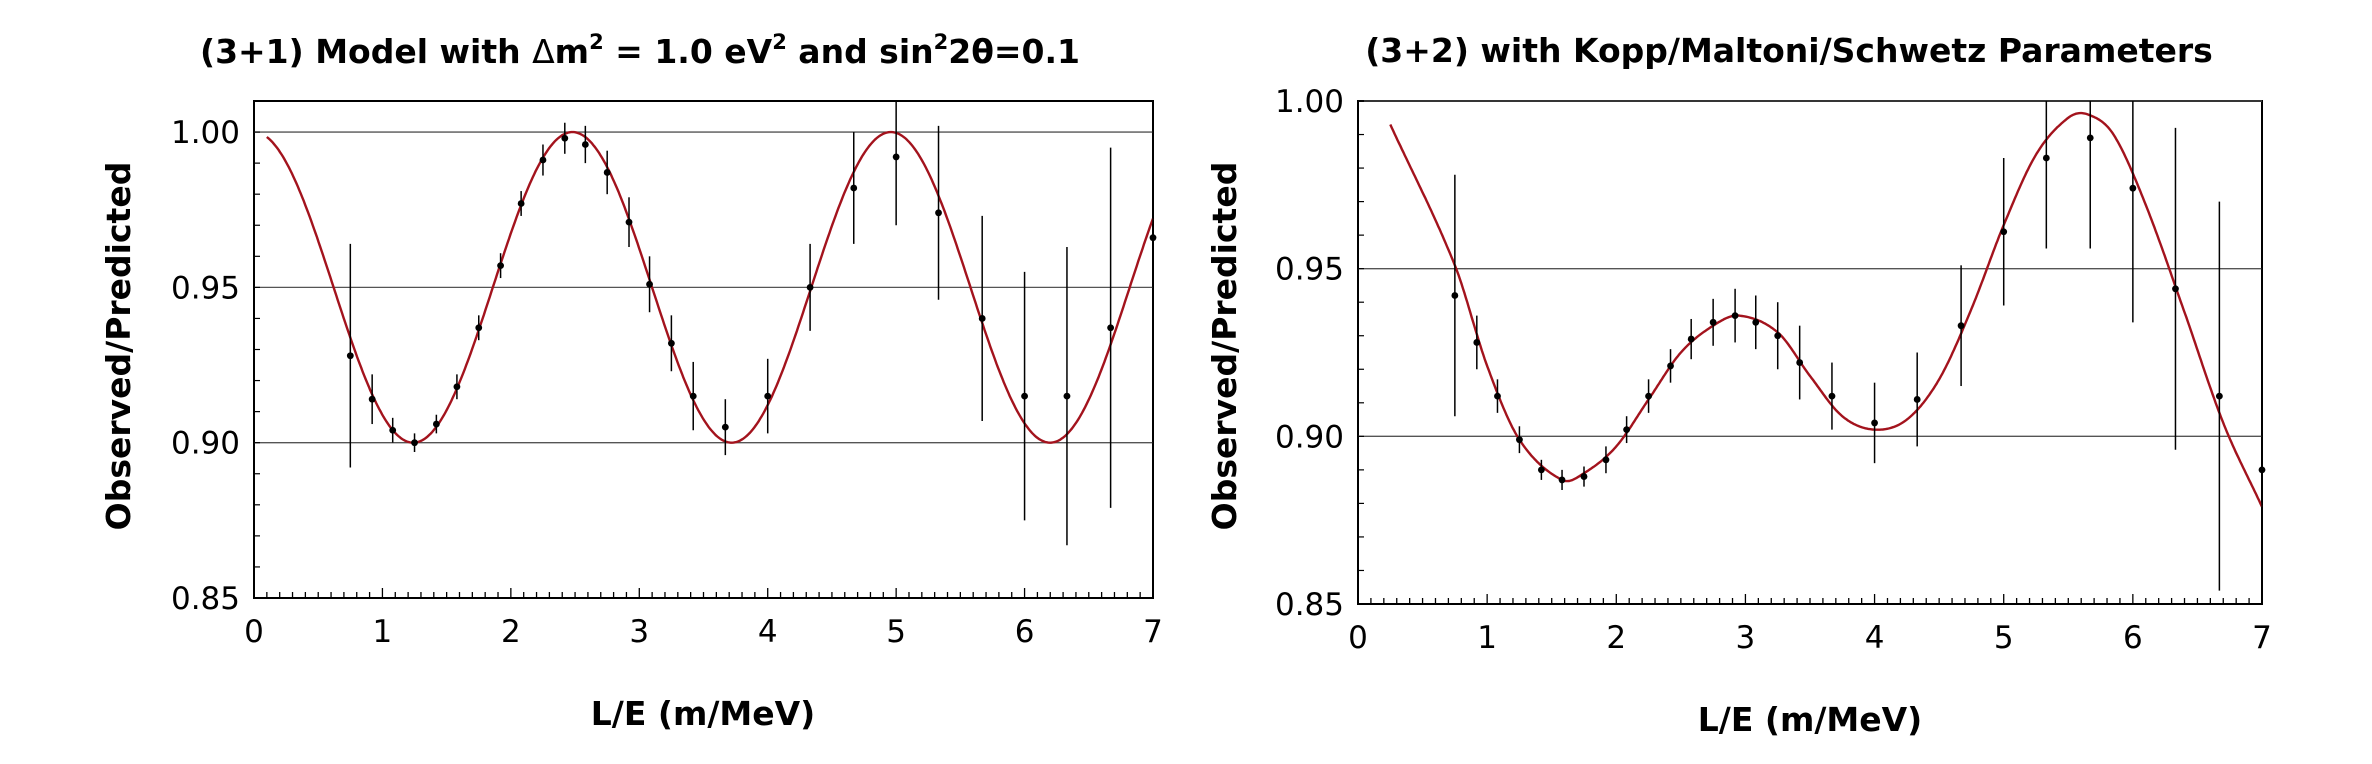 The height and width of the screenshot is (764, 2372). What do you see at coordinates (703, 632) in the screenshot?
I see `chart-left-x-tick-labels: 0 1 2 3 4 5 6 7` at bounding box center [703, 632].